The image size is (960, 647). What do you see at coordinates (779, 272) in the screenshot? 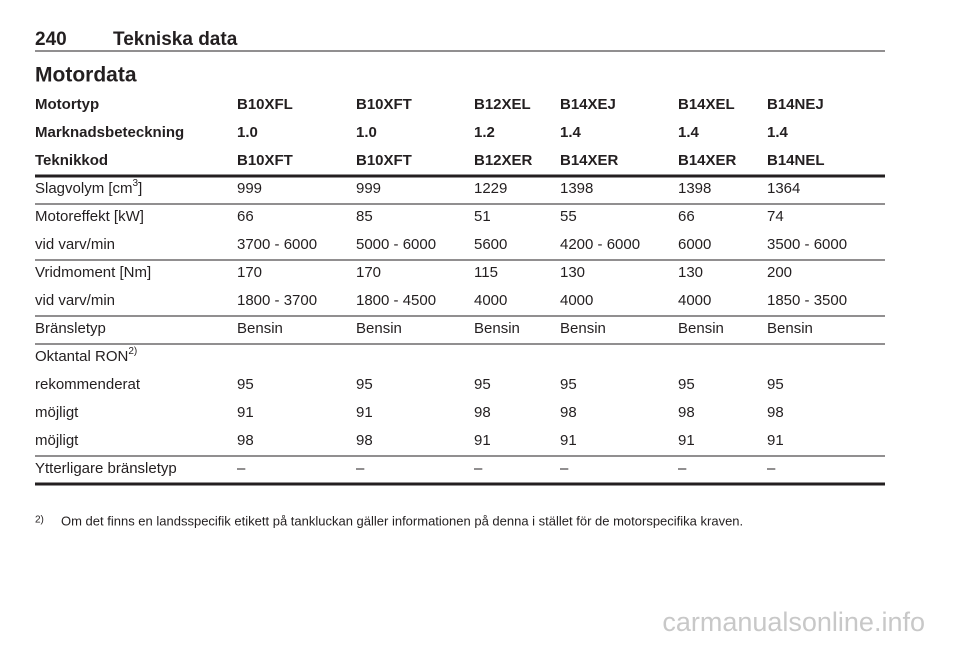
I see `cell: 200` at bounding box center [779, 272].